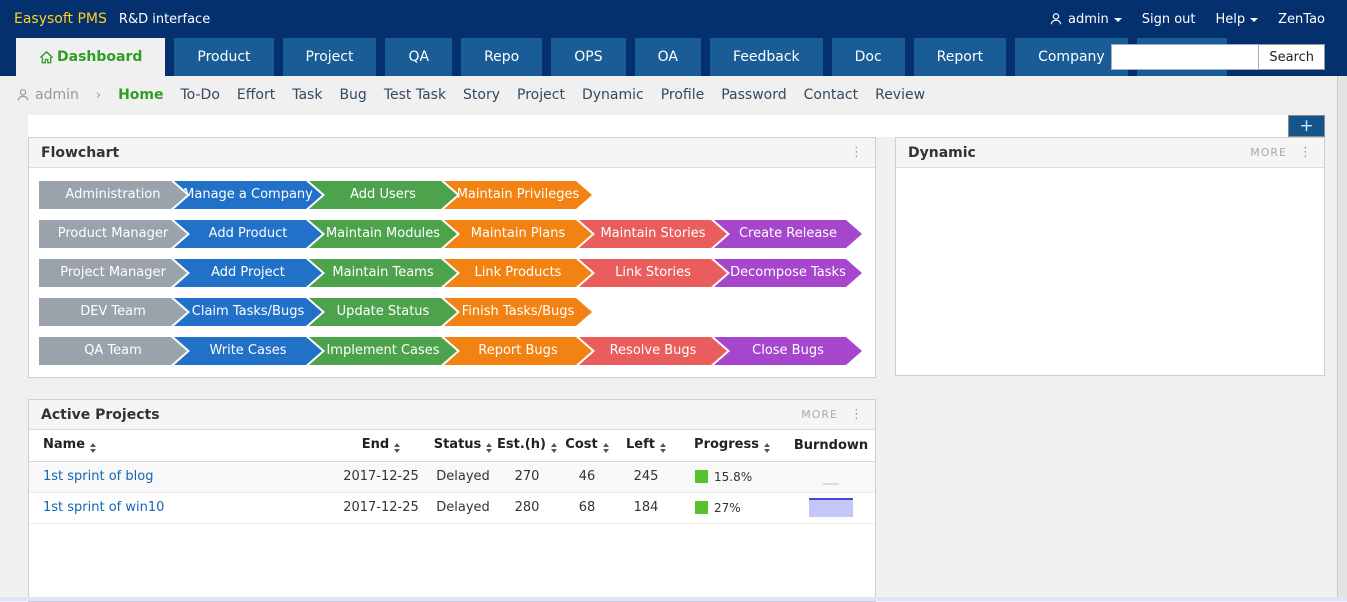 The height and width of the screenshot is (602, 1347). Describe the element at coordinates (868, 57) in the screenshot. I see `tab-doc: Doc` at that location.